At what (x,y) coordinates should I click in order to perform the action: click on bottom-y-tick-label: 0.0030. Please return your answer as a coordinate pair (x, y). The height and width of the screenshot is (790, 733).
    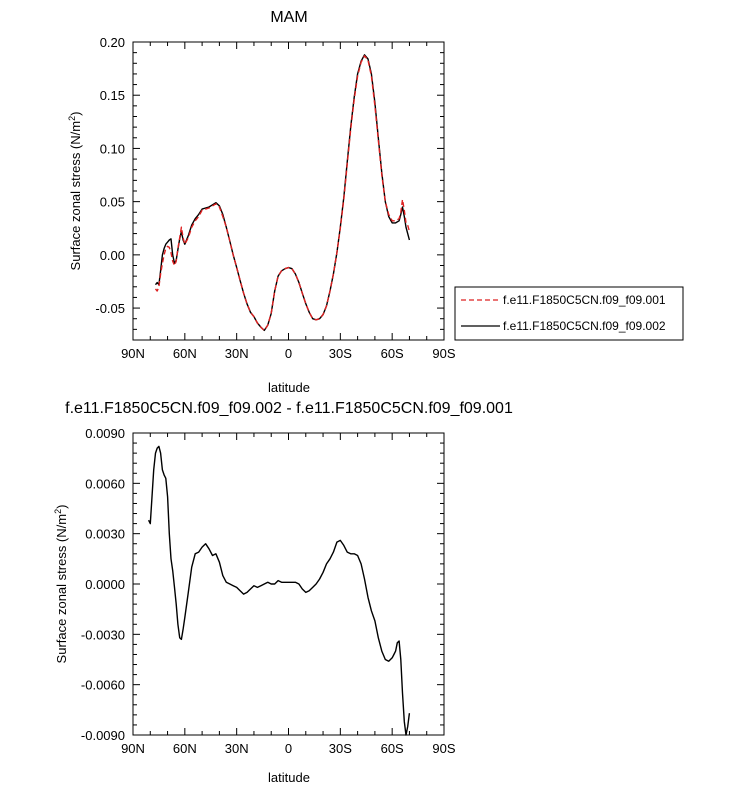
    Looking at the image, I should click on (105, 534).